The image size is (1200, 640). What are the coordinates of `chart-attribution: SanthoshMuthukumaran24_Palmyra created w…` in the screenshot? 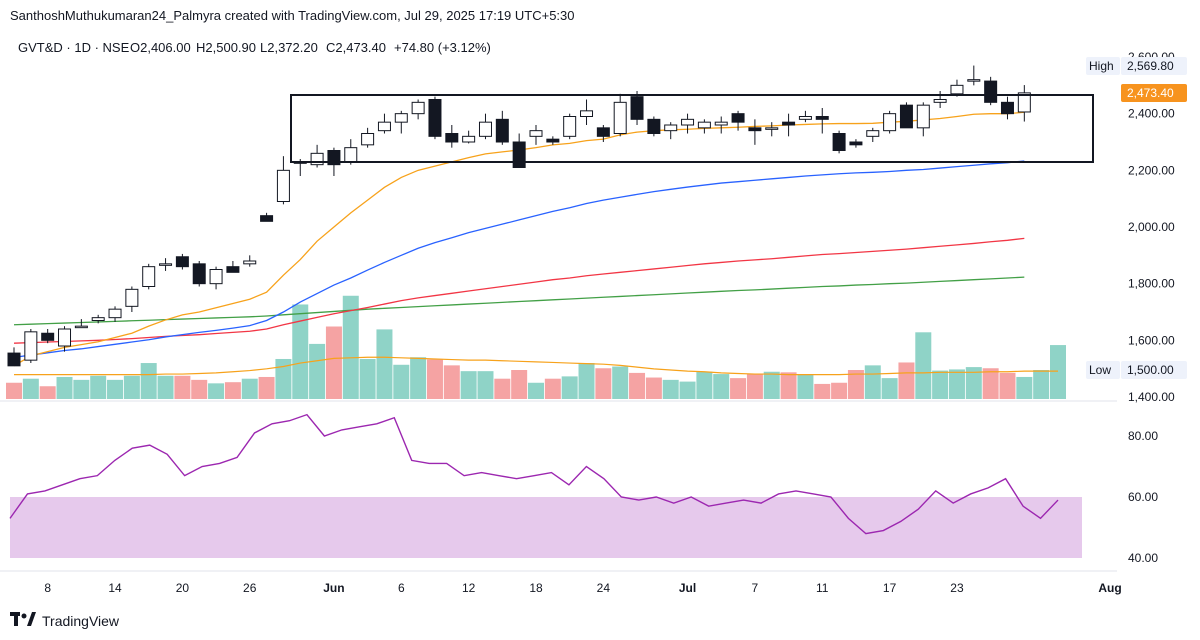 It's located at (292, 15).